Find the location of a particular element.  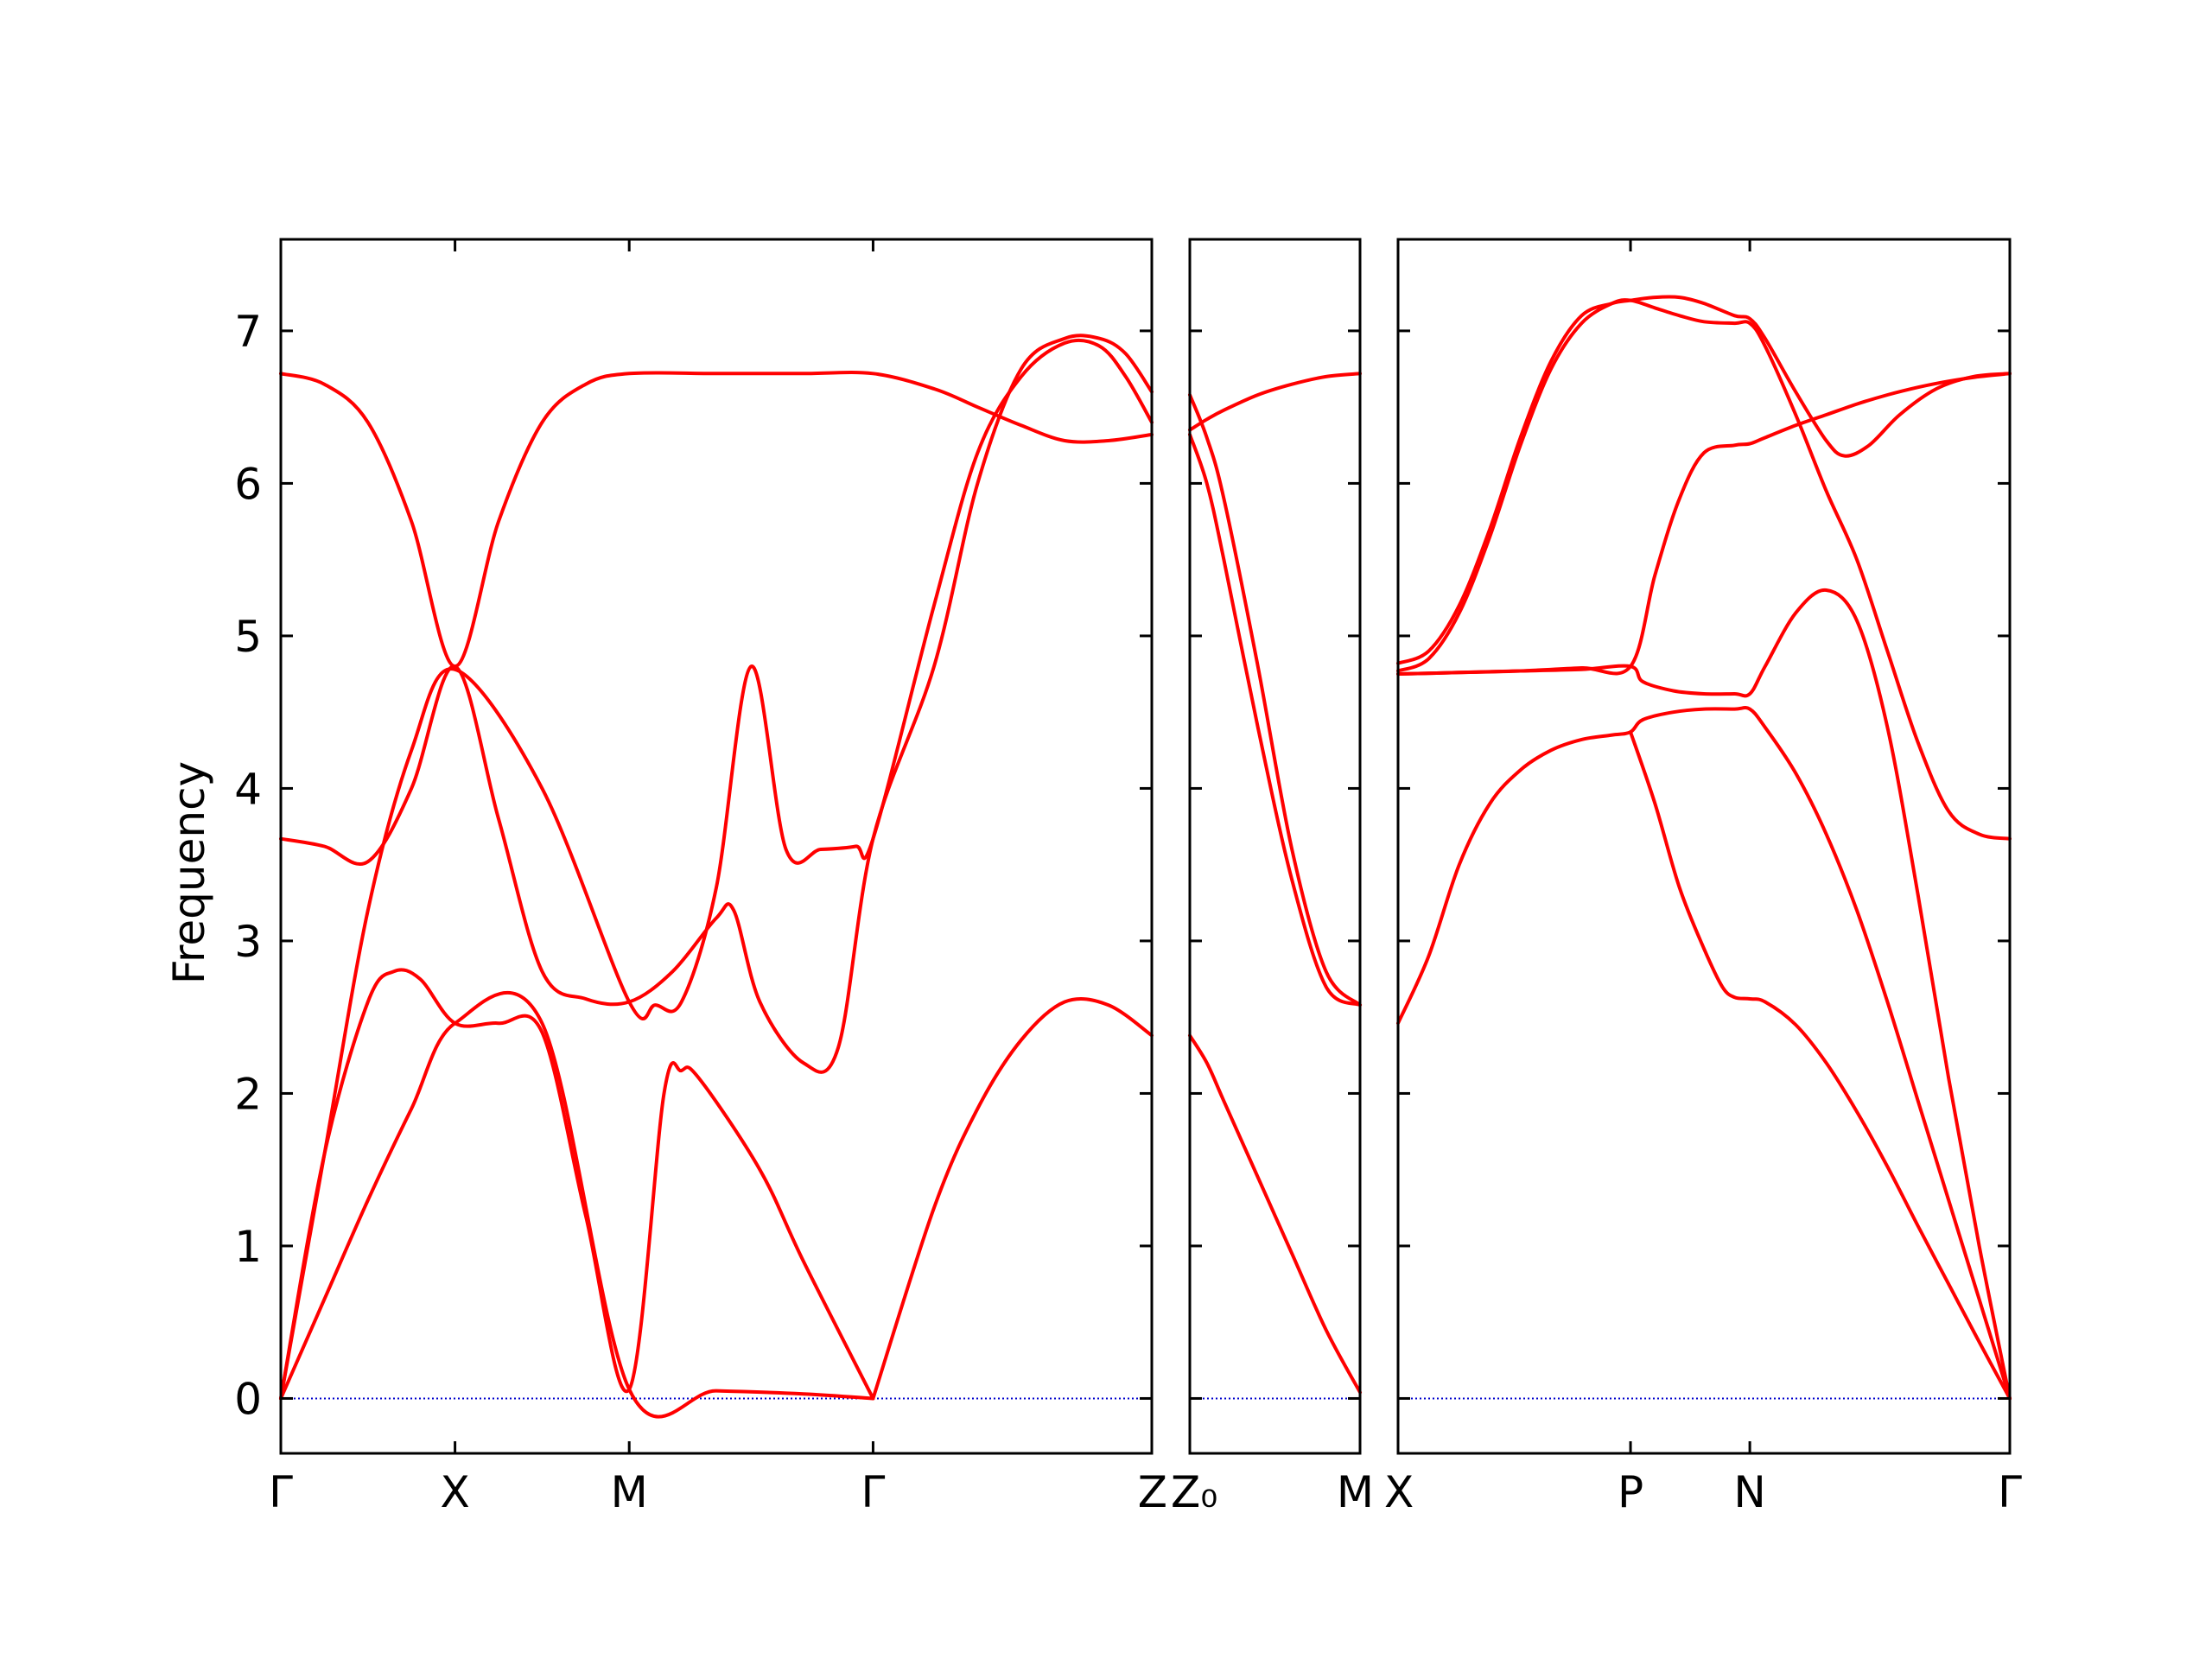

xtick-label-left-3: Γ is located at coordinates (873, 1492).